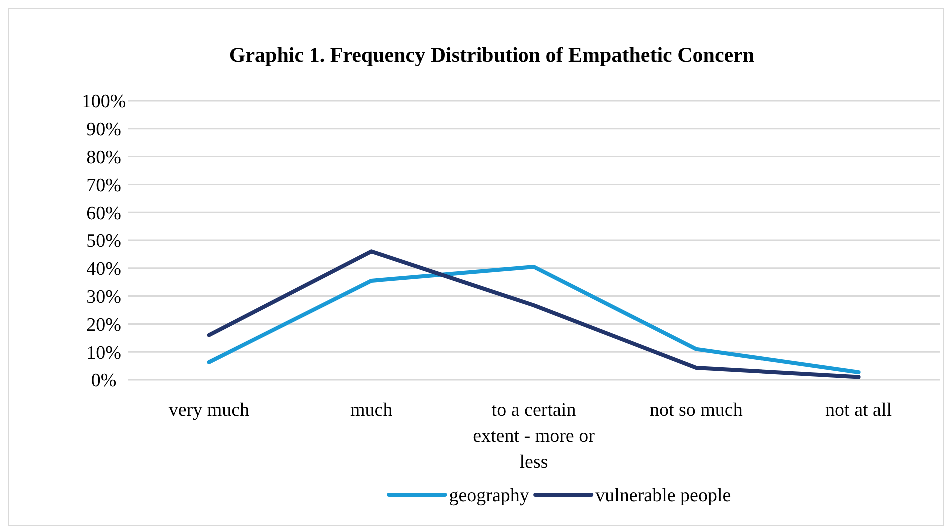 The width and height of the screenshot is (944, 526). What do you see at coordinates (104, 102) in the screenshot?
I see `y-tick-label: 100%` at bounding box center [104, 102].